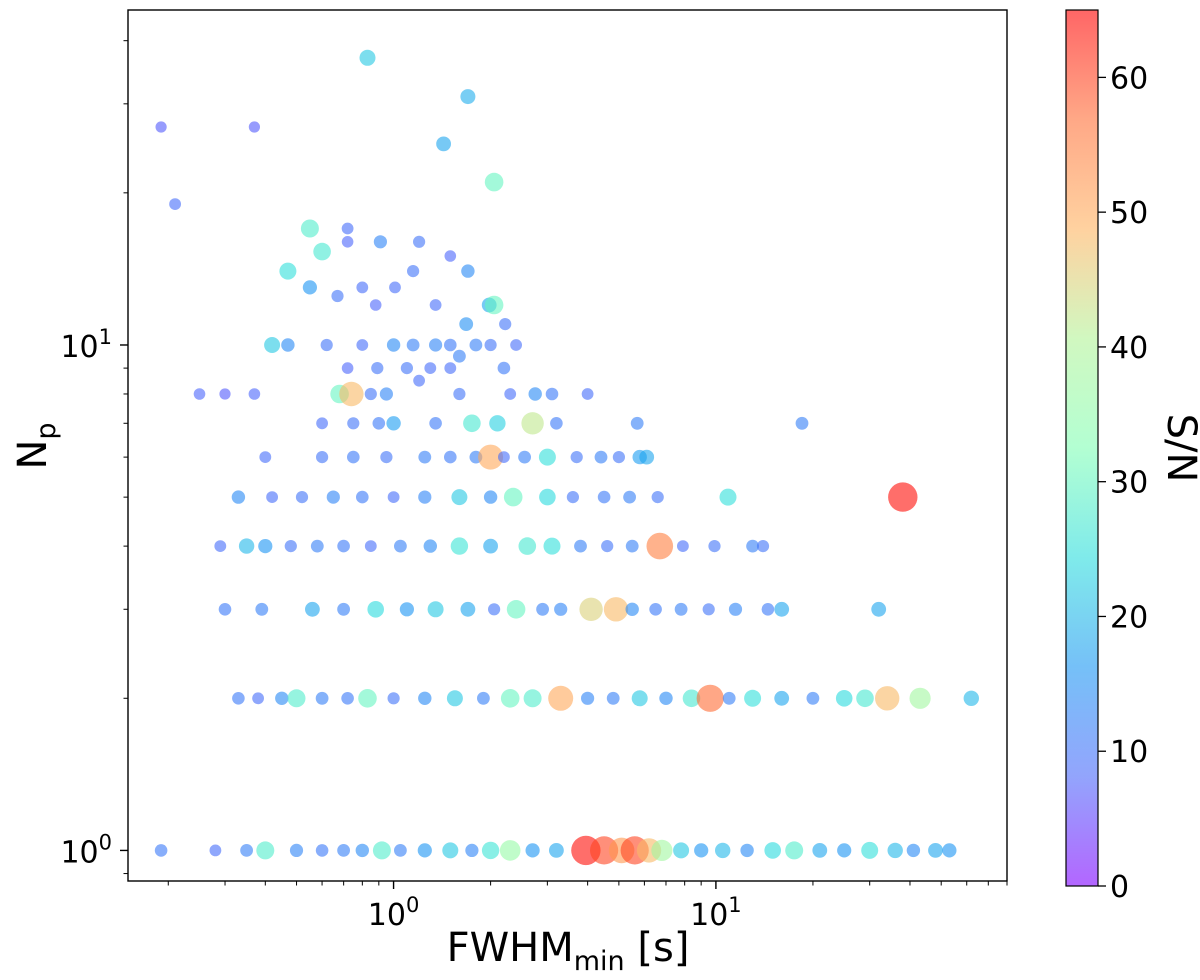 The image size is (1200, 980). Describe the element at coordinates (36, 445) in the screenshot. I see `y-axis-label: Np` at that location.